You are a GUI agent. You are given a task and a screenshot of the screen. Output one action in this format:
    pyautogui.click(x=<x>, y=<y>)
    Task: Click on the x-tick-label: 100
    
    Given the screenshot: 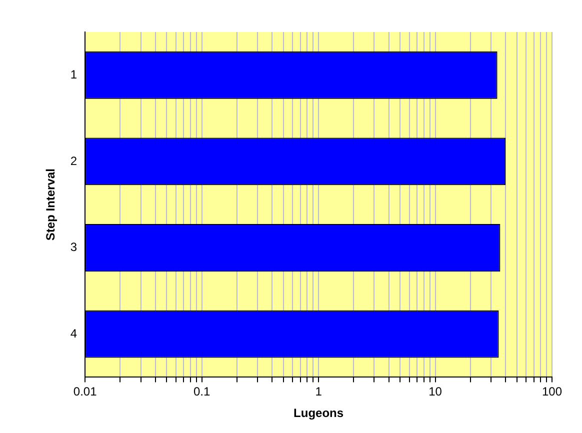 What is the action you would take?
    pyautogui.click(x=552, y=391)
    